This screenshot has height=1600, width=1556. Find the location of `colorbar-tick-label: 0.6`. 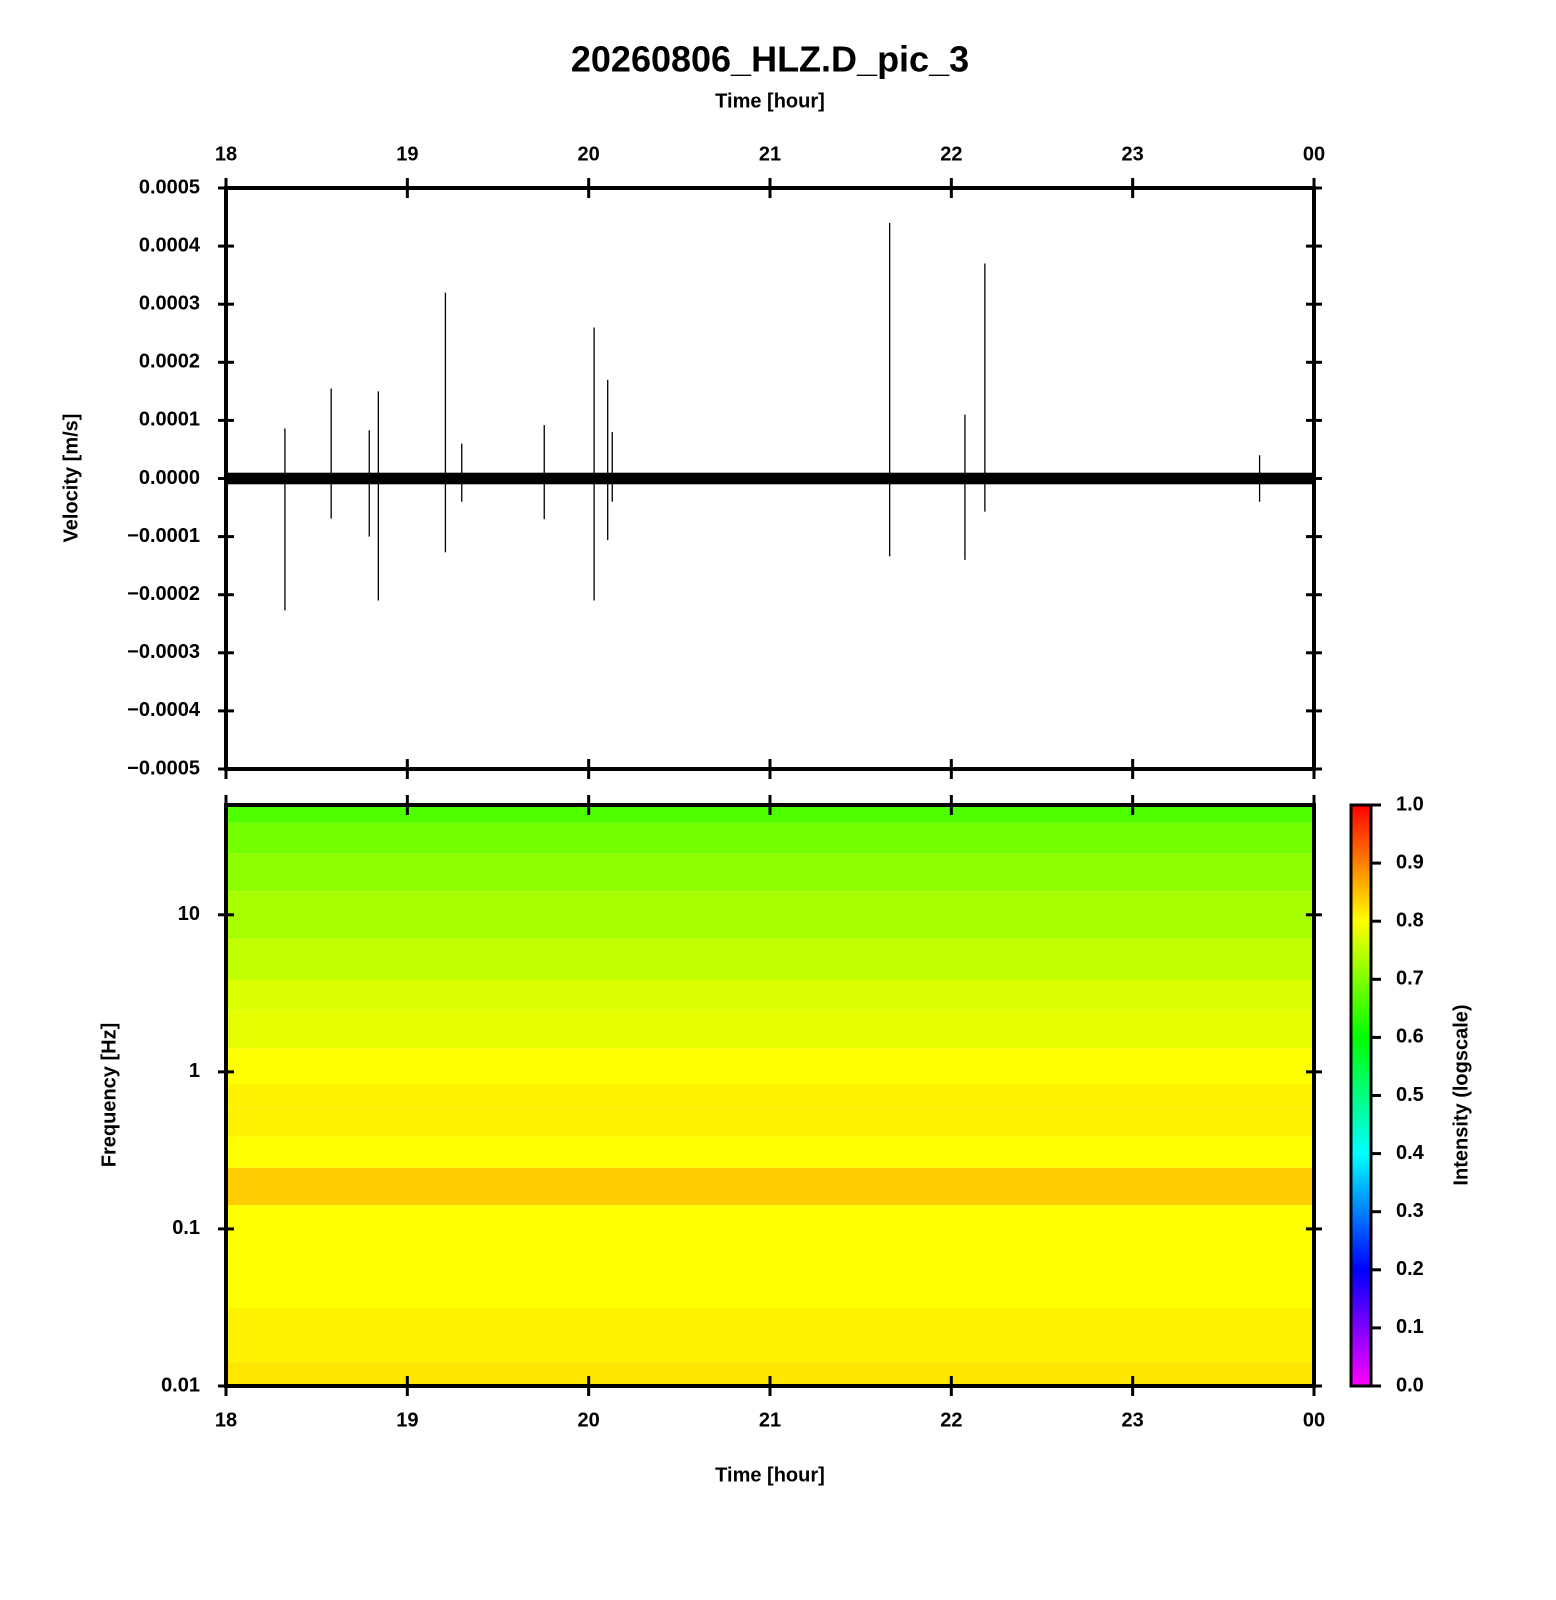

colorbar-tick-label: 0.6 is located at coordinates (1410, 1037).